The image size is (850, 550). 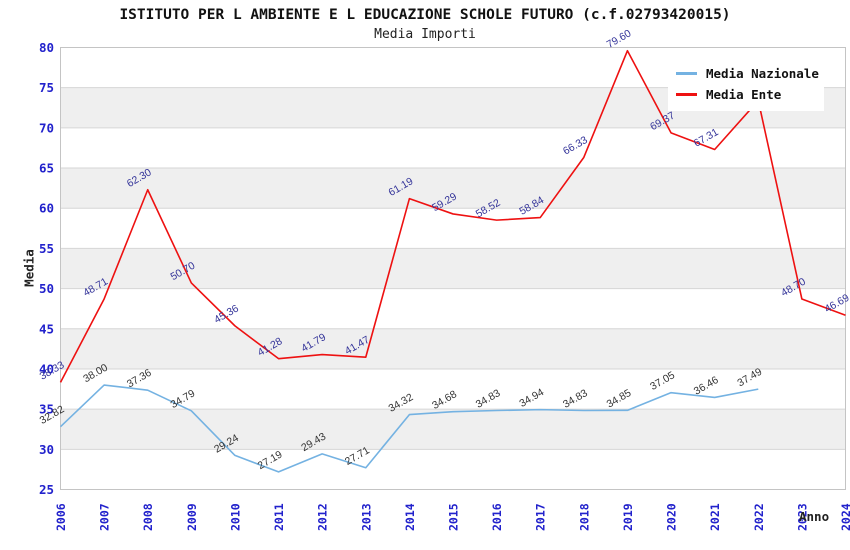 I want to click on legend-item-media-ente: Media Ente, so click(x=750, y=94).